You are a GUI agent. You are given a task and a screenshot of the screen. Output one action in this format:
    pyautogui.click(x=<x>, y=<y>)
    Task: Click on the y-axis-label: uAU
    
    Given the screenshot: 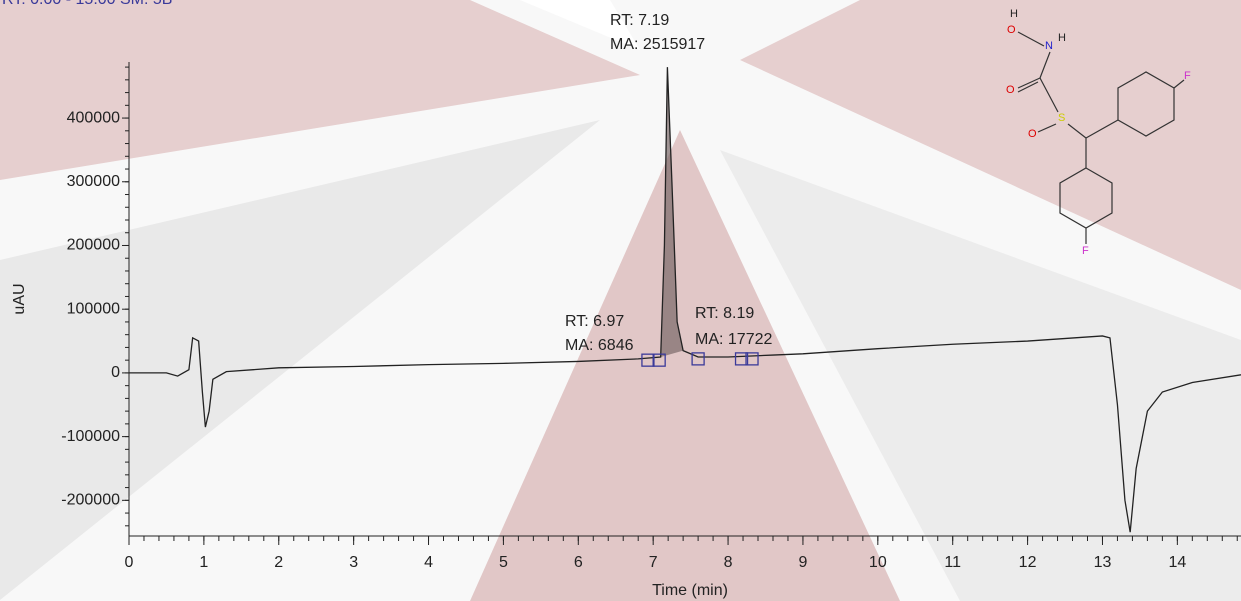 What is the action you would take?
    pyautogui.click(x=19, y=298)
    